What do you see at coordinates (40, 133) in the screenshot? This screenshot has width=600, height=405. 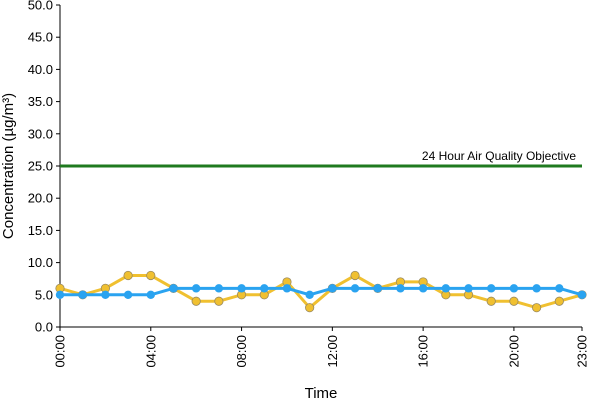 I see `y-tick-label: 30.0` at bounding box center [40, 133].